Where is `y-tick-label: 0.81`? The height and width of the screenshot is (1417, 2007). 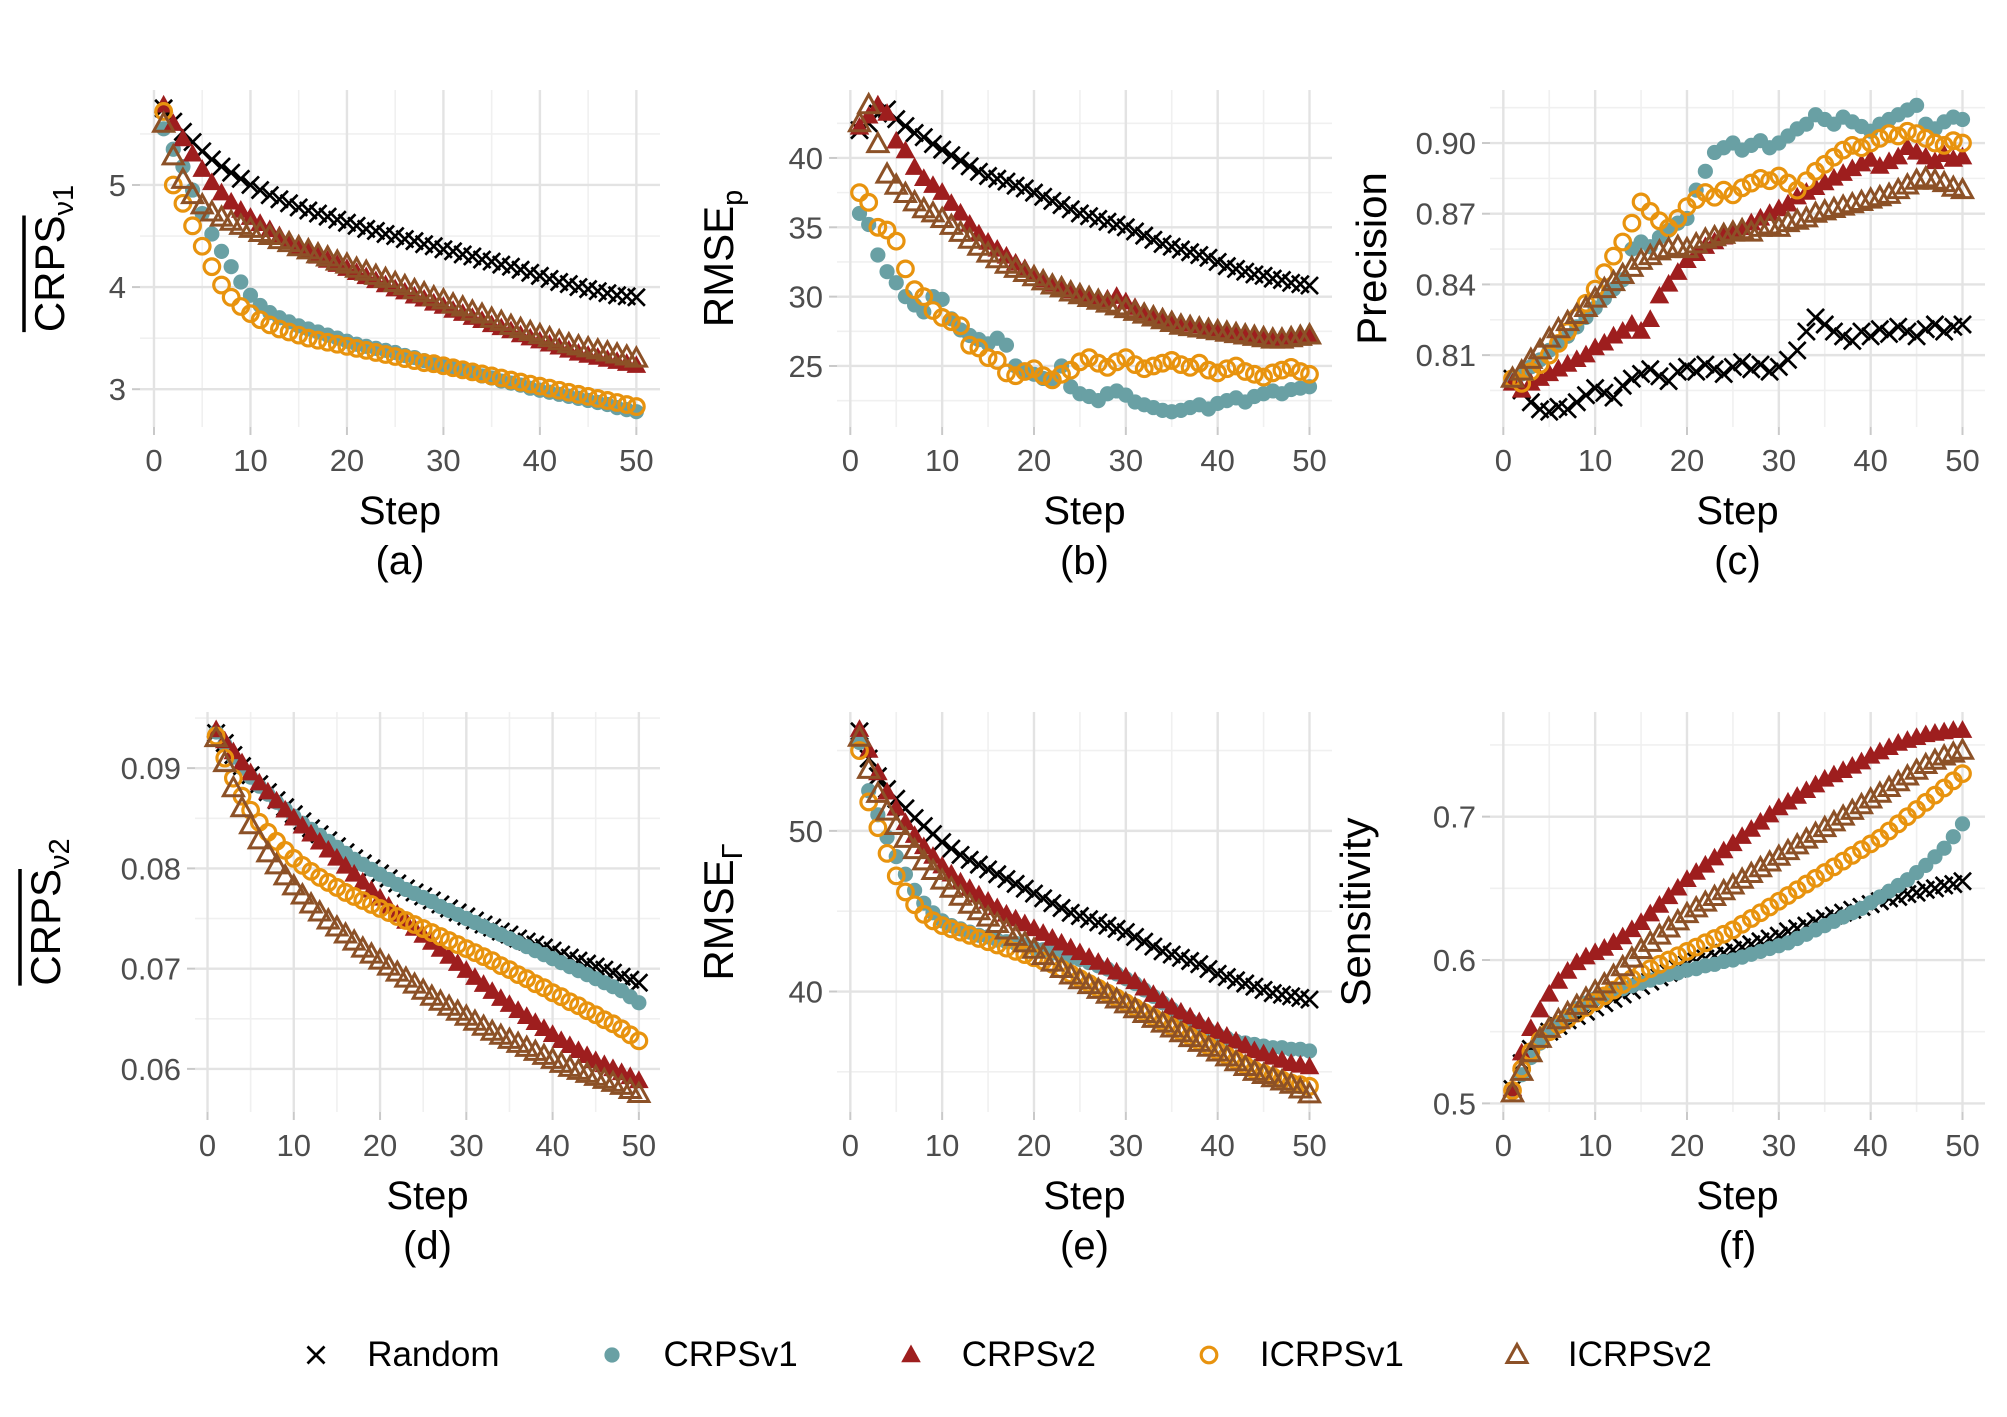
y-tick-label: 0.81 is located at coordinates (1446, 355).